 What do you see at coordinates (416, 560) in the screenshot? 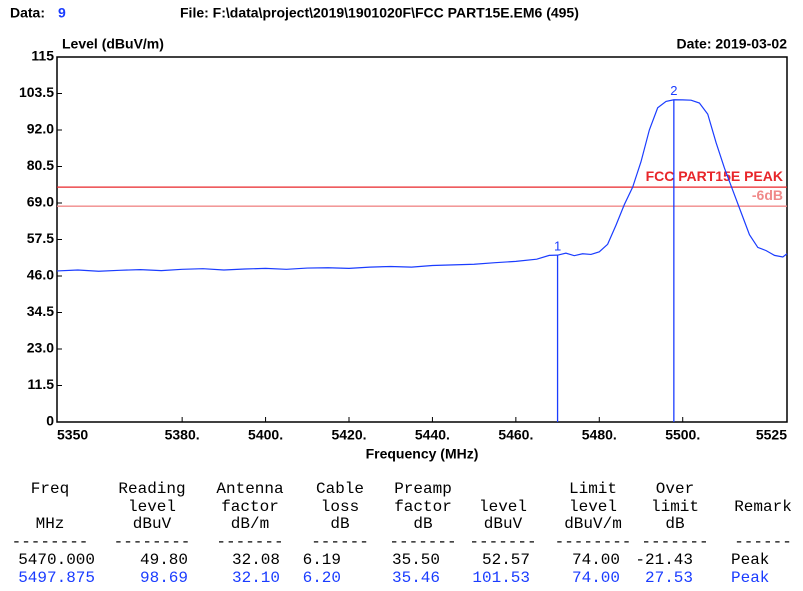
I see `table-cell: 35.50` at bounding box center [416, 560].